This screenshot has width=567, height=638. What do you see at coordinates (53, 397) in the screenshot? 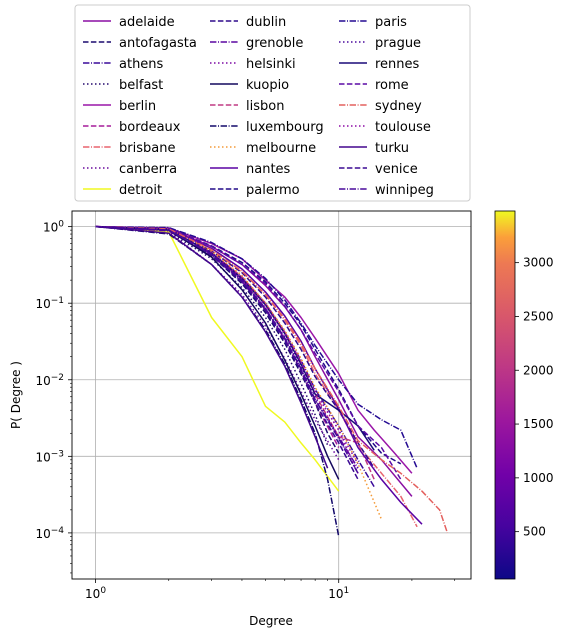
I see `y-axis: 10⁰ 10⁻¹ 10⁻² 10⁻³ 10⁻⁴` at bounding box center [53, 397].